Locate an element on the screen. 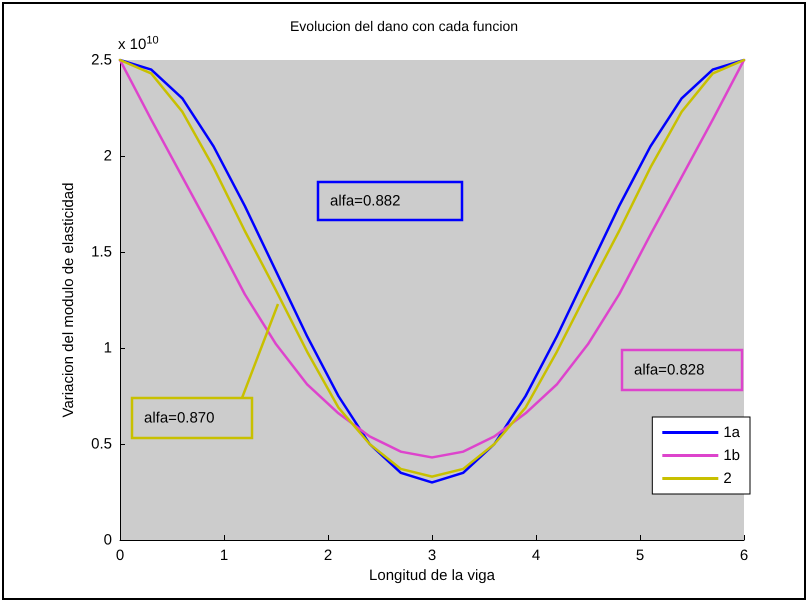 This screenshot has width=808, height=601. x-tick-label: 2 is located at coordinates (328, 555).